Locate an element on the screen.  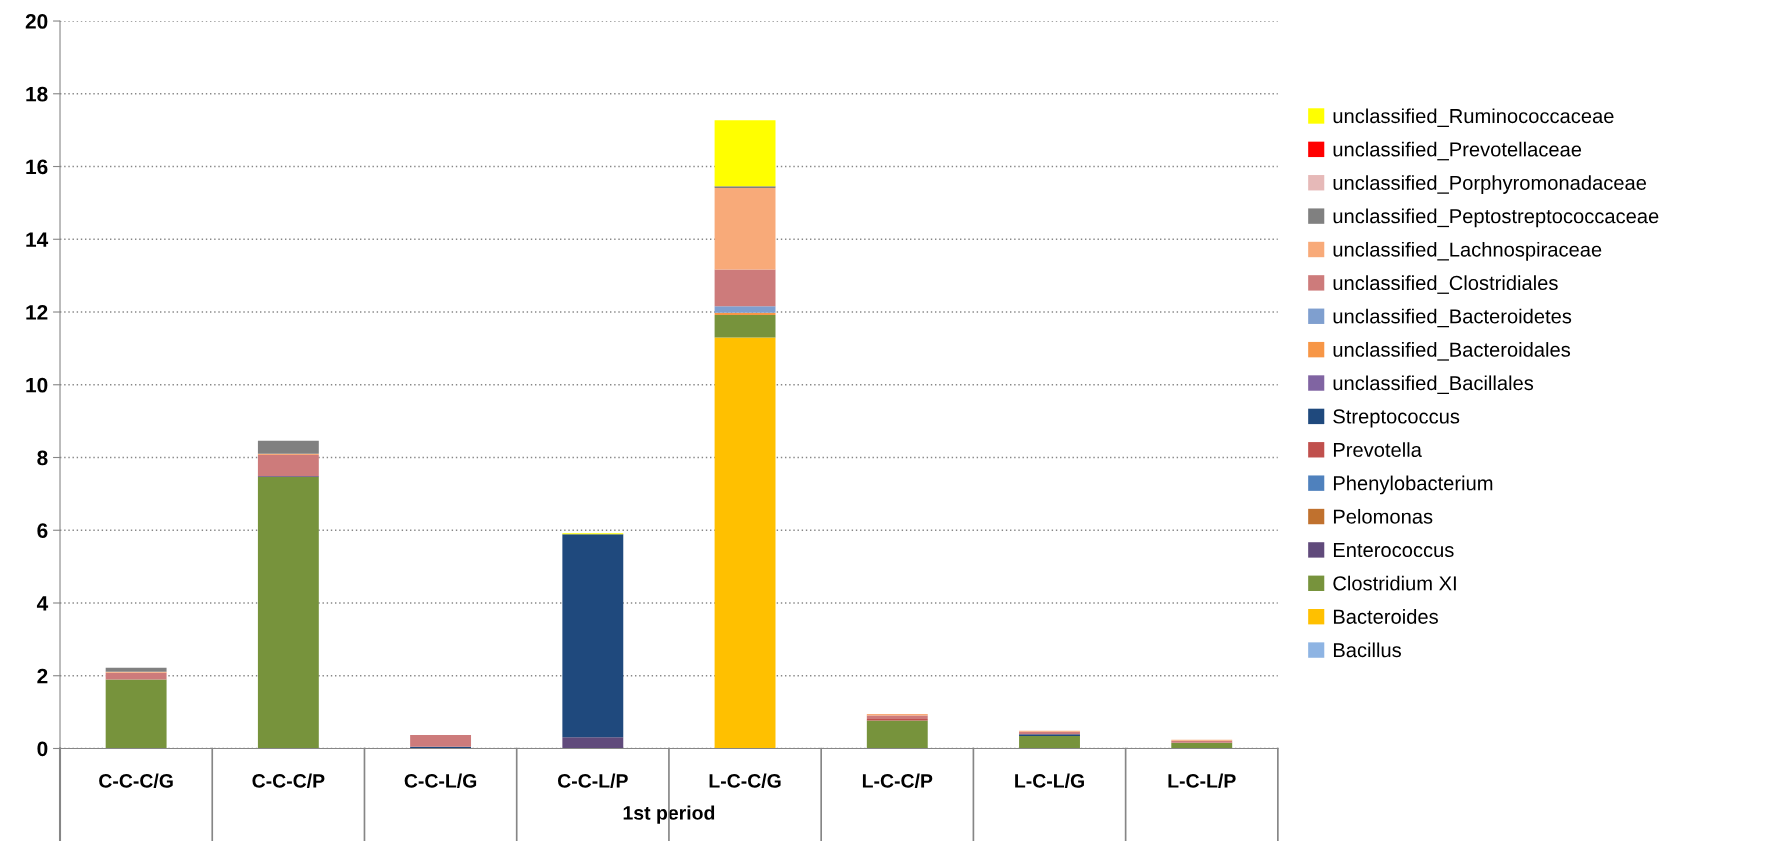
y-tick-label: 2 is located at coordinates (42, 676).